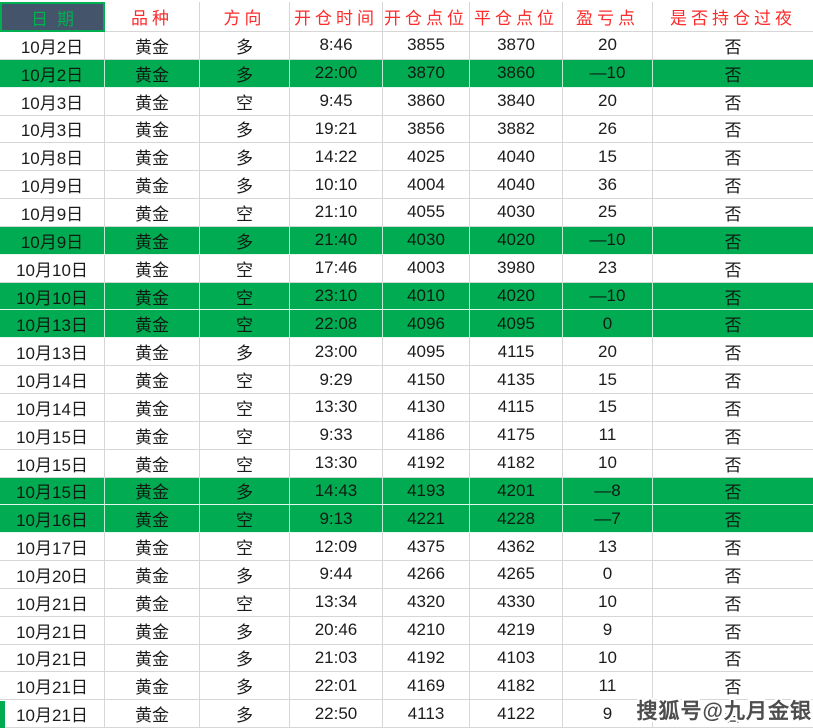 This screenshot has height=728, width=813. Describe the element at coordinates (336, 519) in the screenshot. I see `cell-open_time: 9:13` at that location.